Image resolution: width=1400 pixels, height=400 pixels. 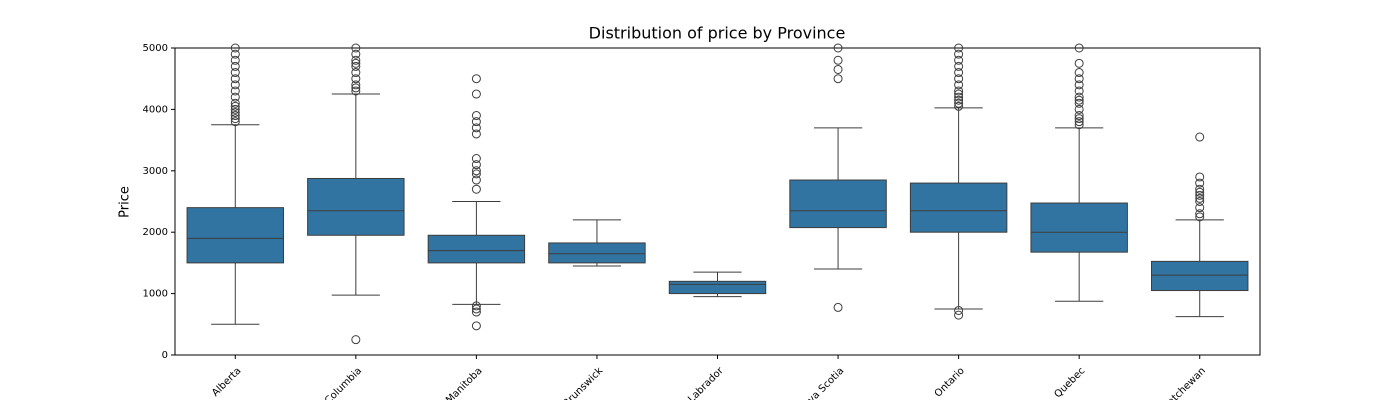 I want to click on x-tick-label: Quebec, so click(x=1070, y=382).